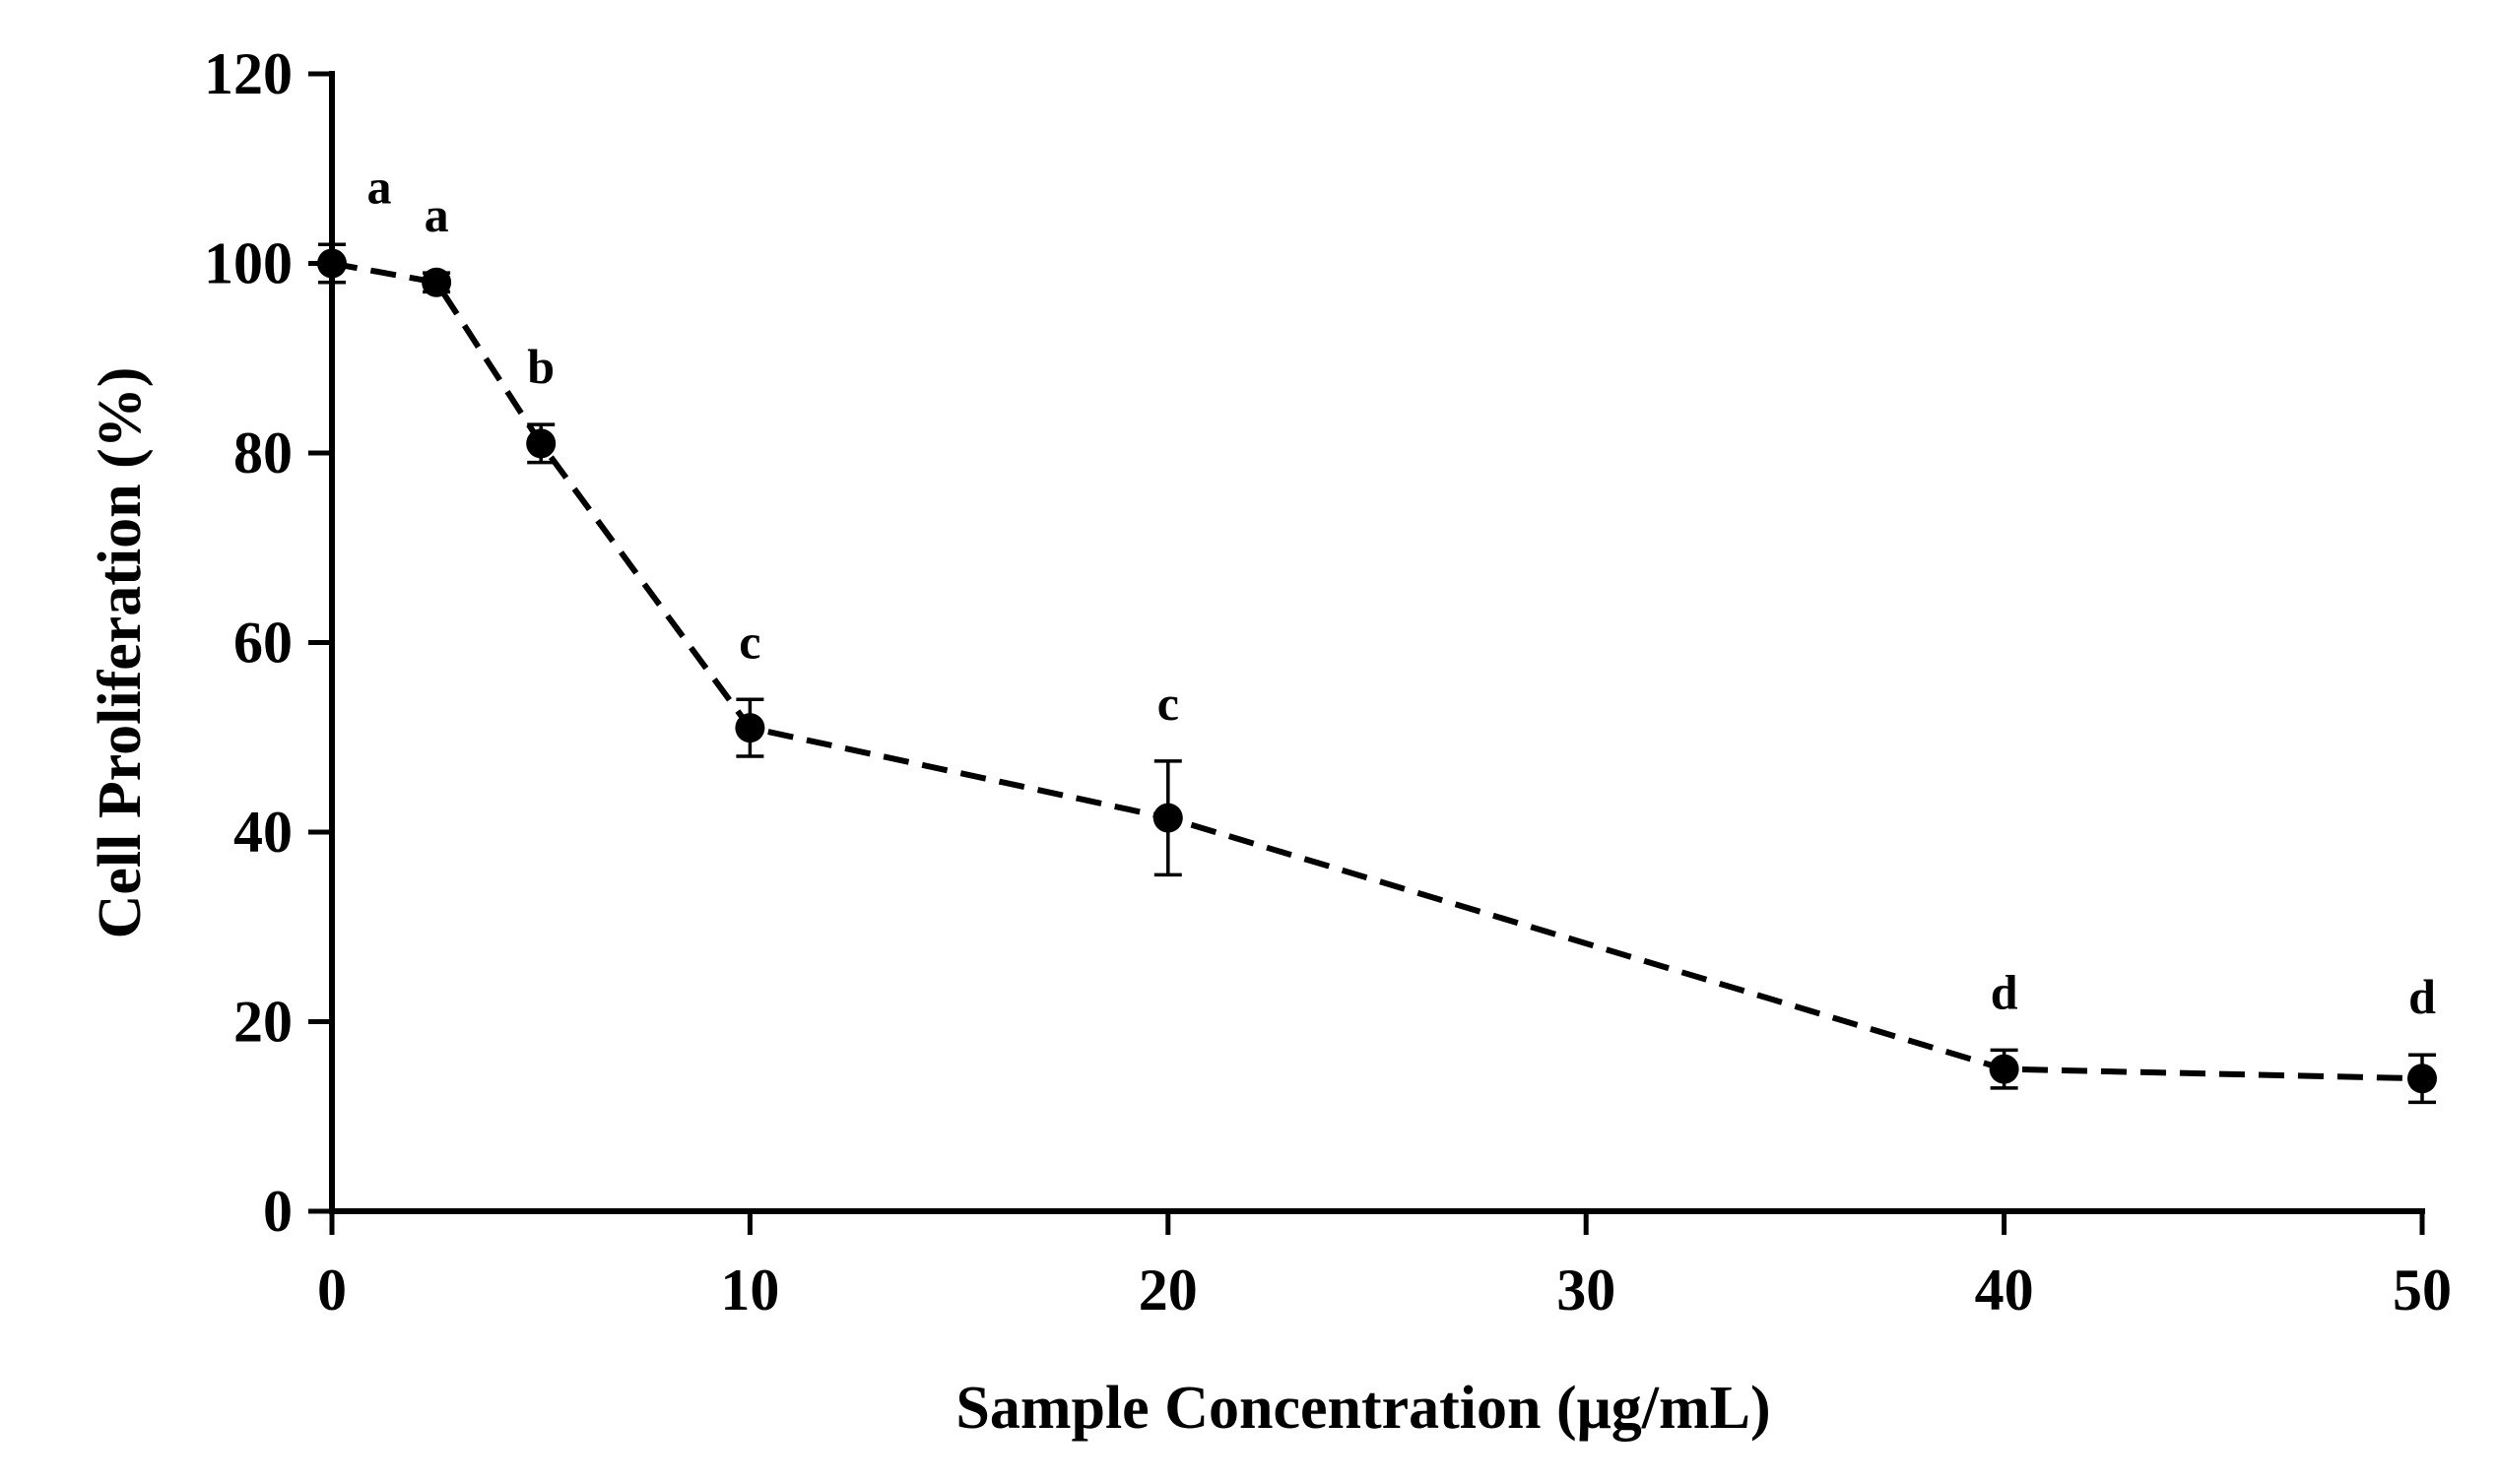 Image resolution: width=2499 pixels, height=1484 pixels. I want to click on y-tick-label: 80, so click(263, 452).